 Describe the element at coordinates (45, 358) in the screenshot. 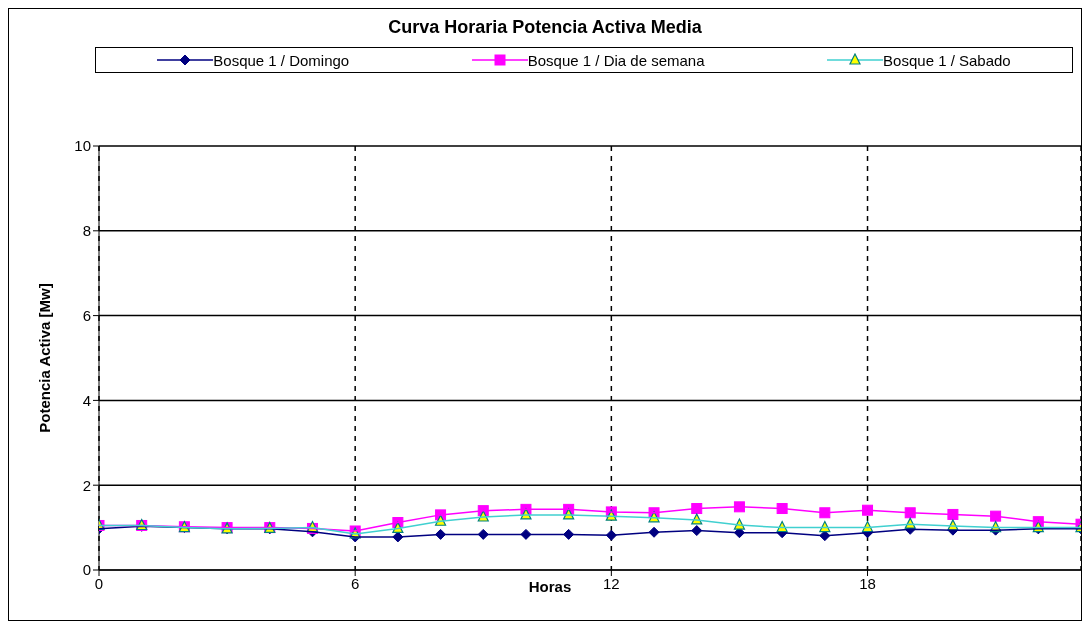

I see `y-axis-title: Potencia Activa [Mw]` at that location.